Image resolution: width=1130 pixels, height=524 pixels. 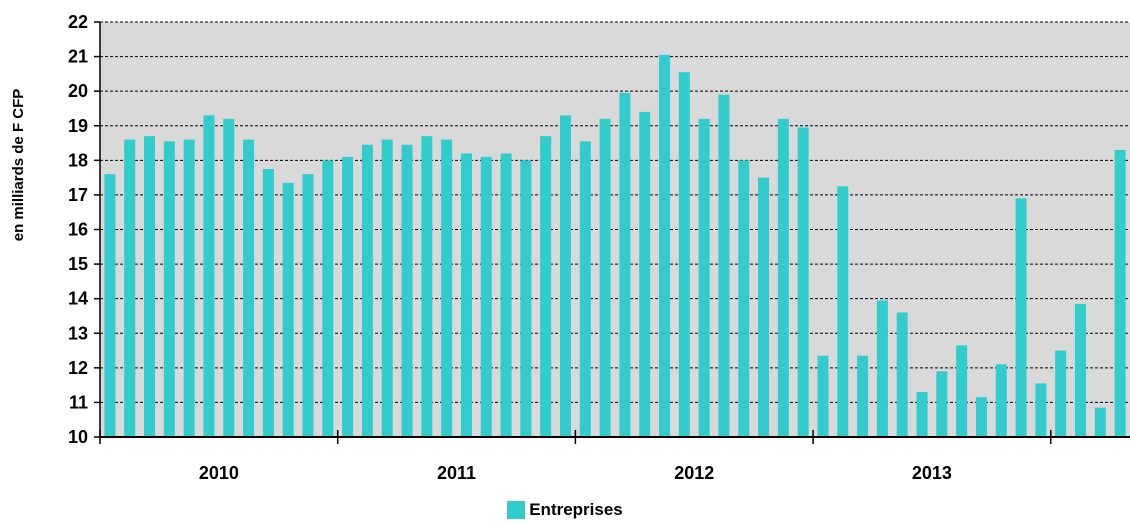 I want to click on y-tick-label: 14, so click(x=78, y=299).